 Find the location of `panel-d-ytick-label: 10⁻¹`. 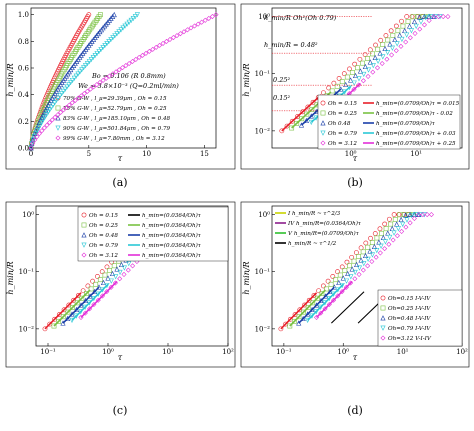

panel-d-ytick-label: 10⁻¹ is located at coordinates (263, 272).